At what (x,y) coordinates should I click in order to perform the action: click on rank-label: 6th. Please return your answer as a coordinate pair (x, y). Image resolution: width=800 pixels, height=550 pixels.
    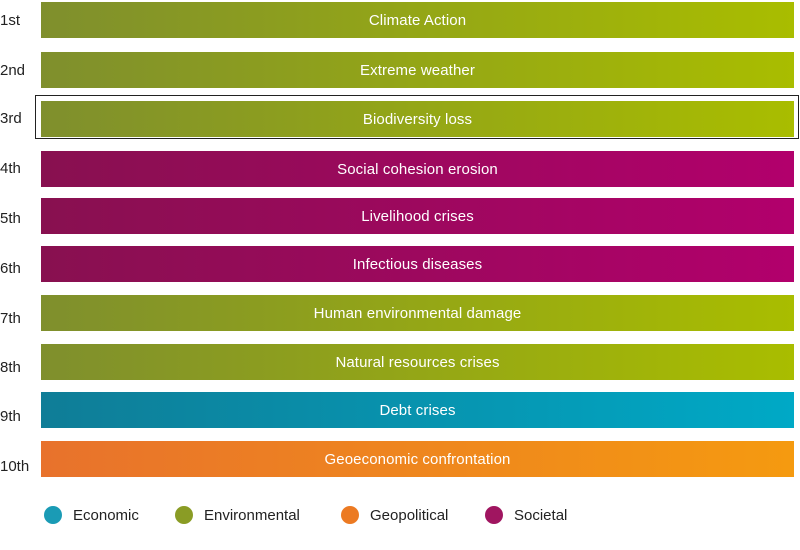
    Looking at the image, I should click on (10, 268).